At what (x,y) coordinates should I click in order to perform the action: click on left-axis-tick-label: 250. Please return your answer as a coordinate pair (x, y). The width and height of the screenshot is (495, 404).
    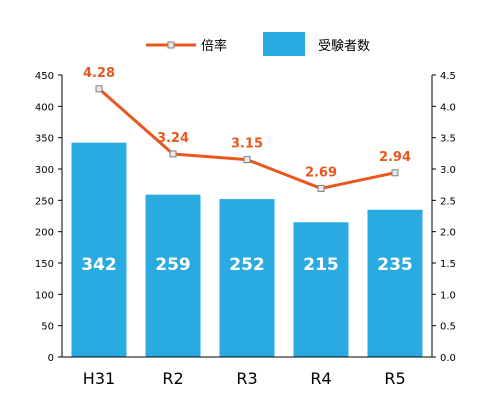
    Looking at the image, I should click on (44, 201).